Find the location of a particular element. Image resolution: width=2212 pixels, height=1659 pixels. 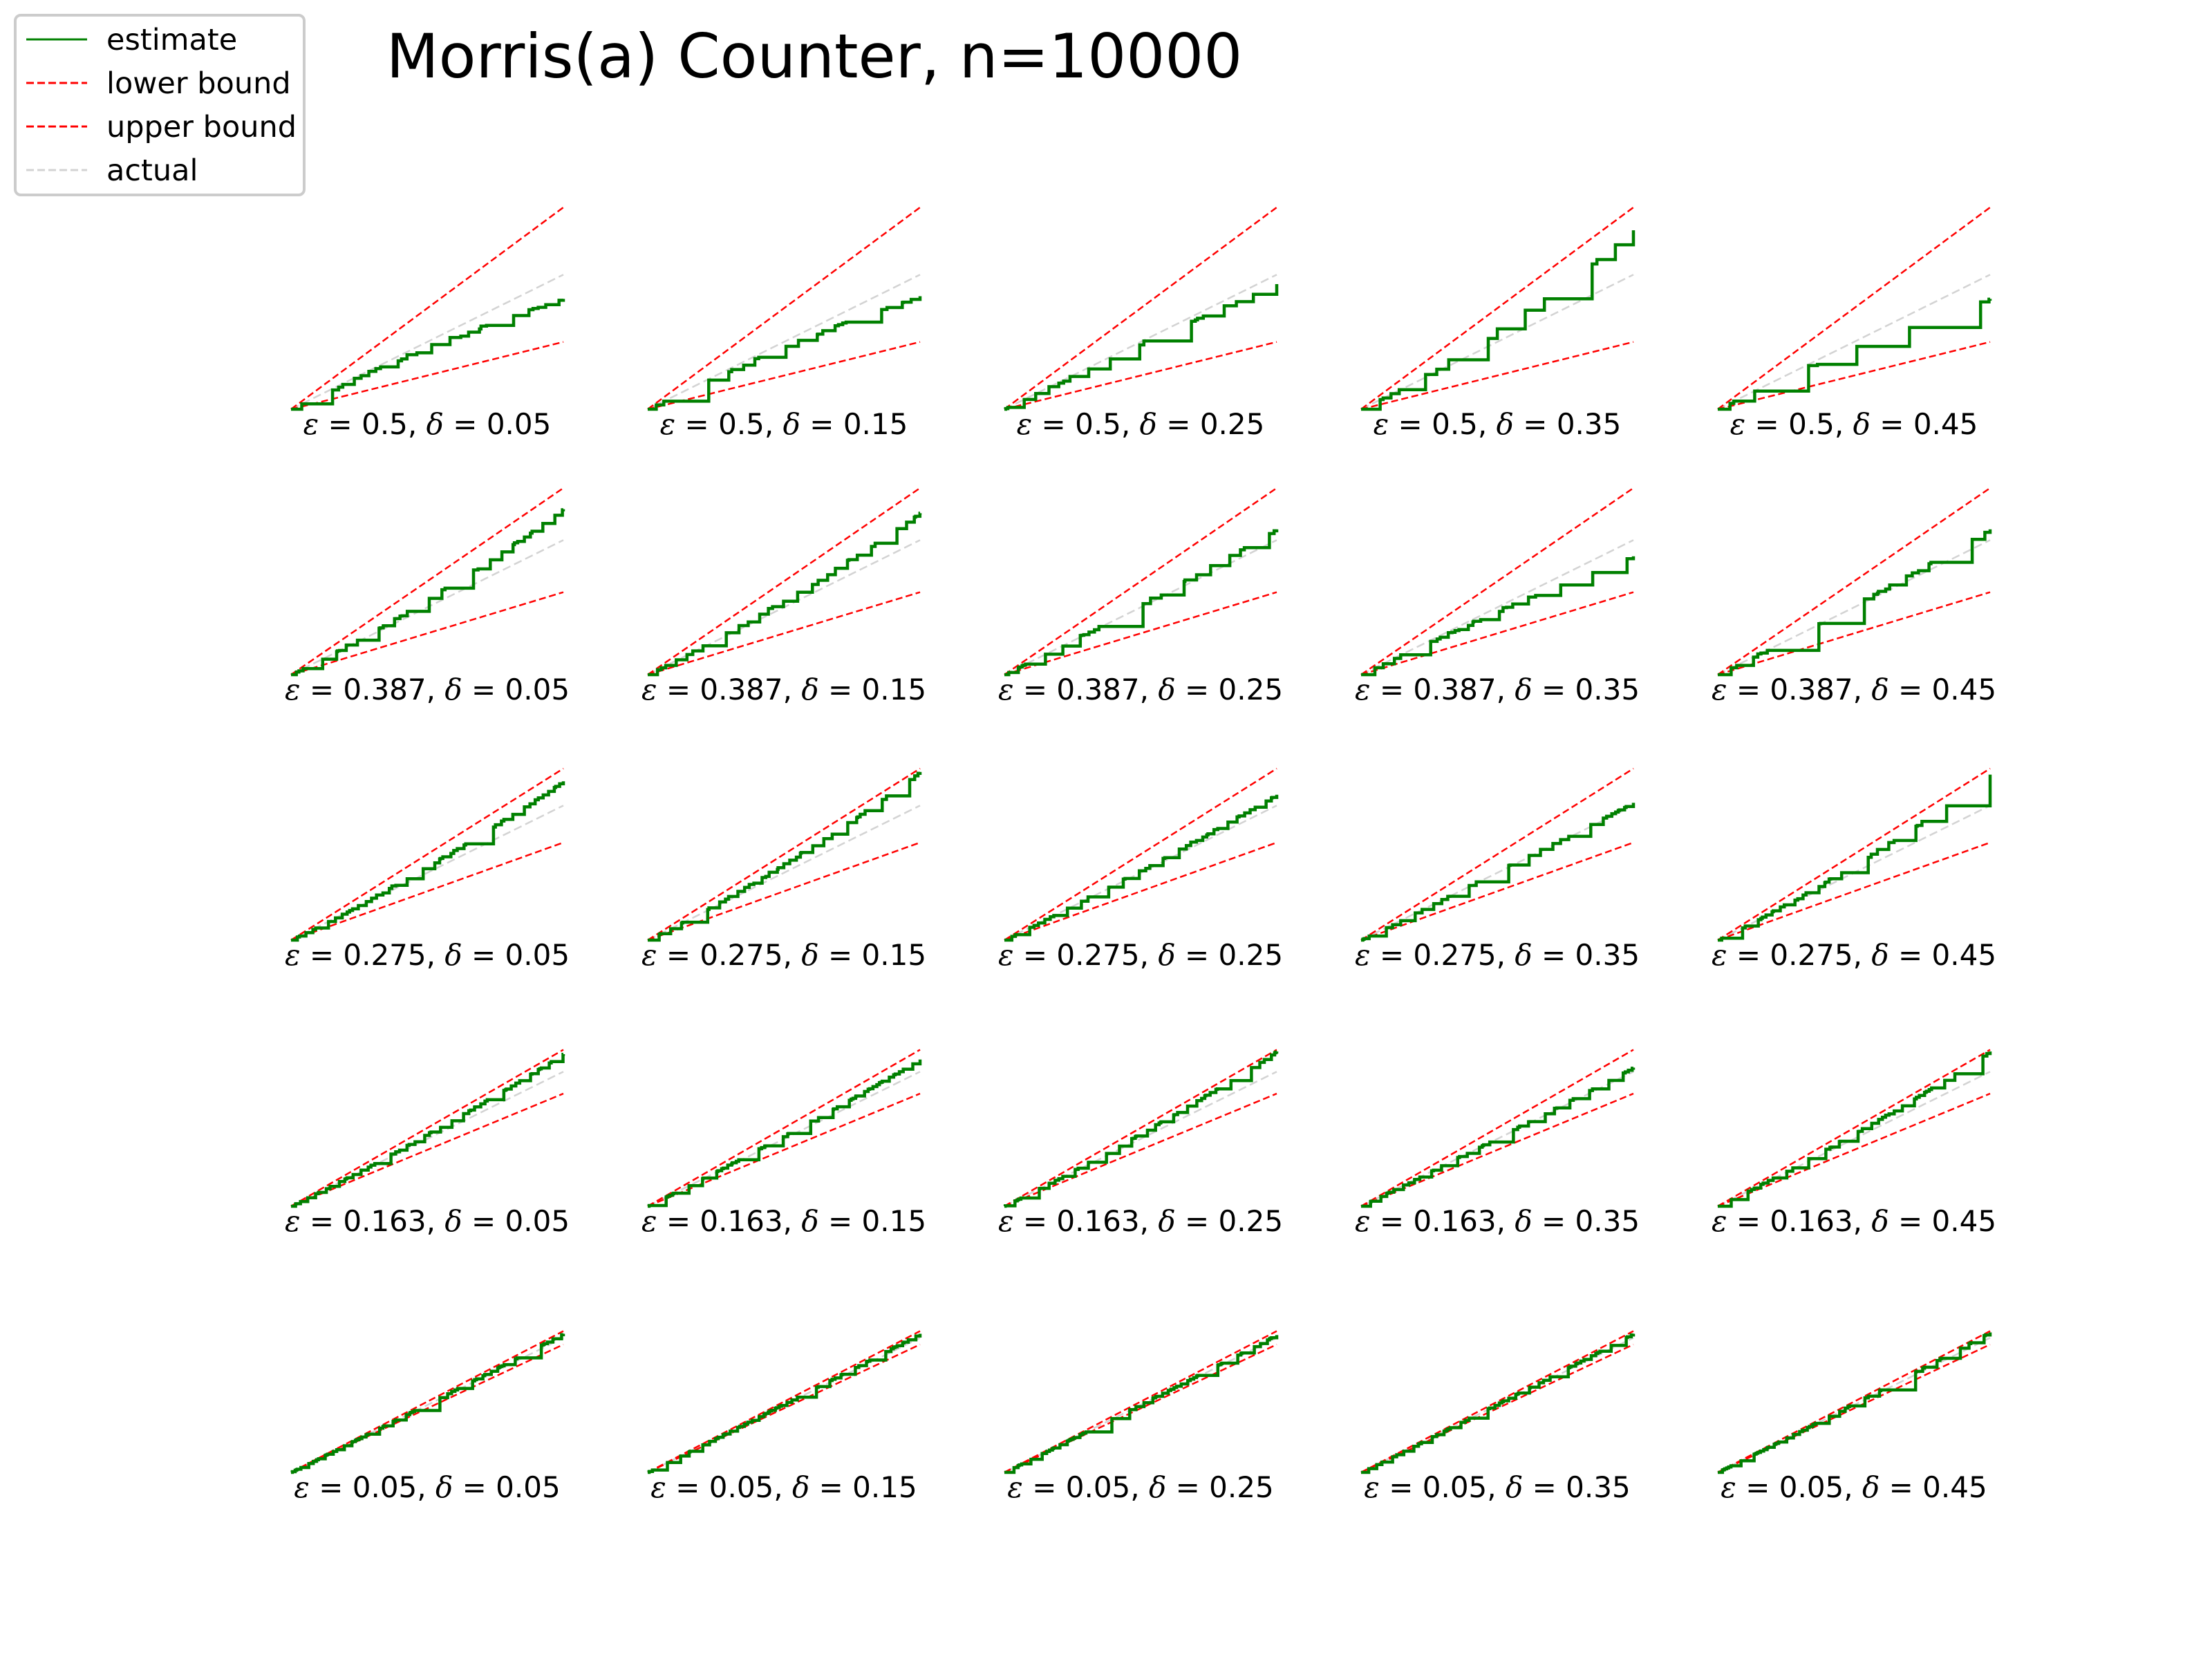

panel-label: ε = 0.275, δ = 0.45 is located at coordinates (1854, 955).